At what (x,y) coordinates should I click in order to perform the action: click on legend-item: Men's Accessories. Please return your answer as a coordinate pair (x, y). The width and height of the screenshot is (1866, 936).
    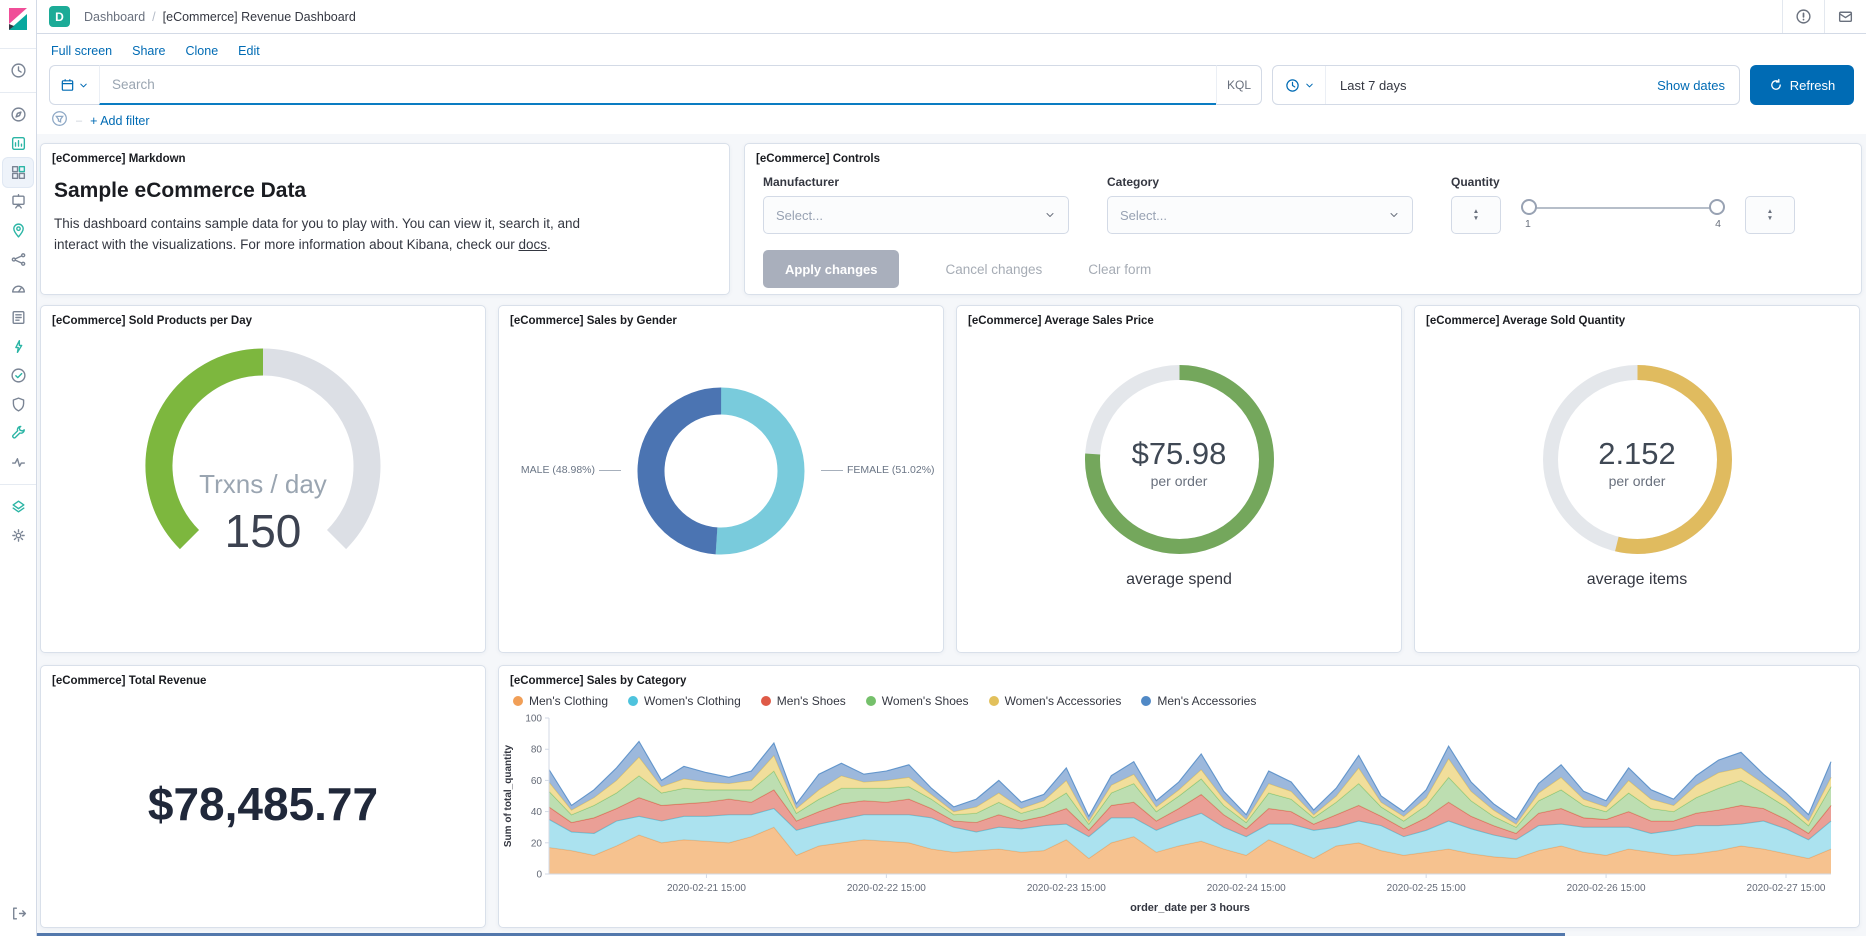
    Looking at the image, I should click on (1198, 701).